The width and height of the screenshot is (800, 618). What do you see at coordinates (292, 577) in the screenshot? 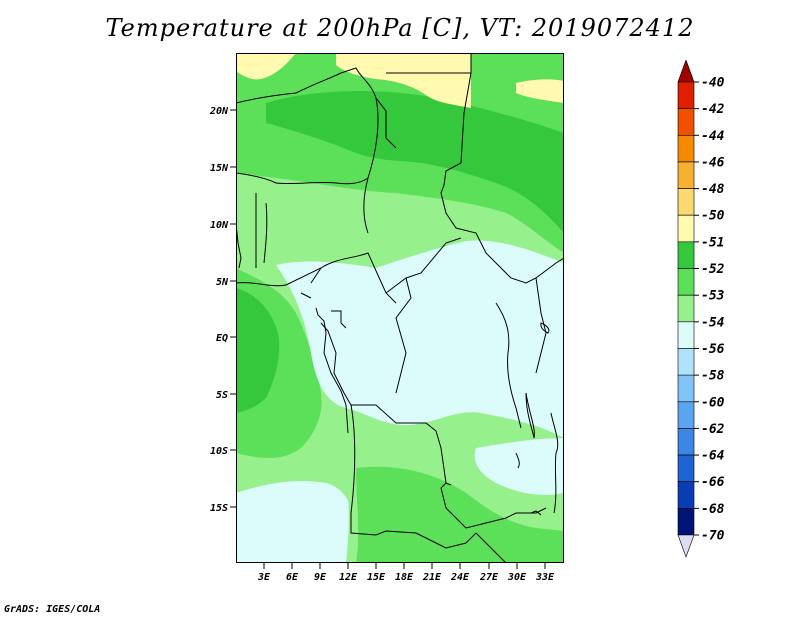
I see `lon-label: 6E` at bounding box center [292, 577].